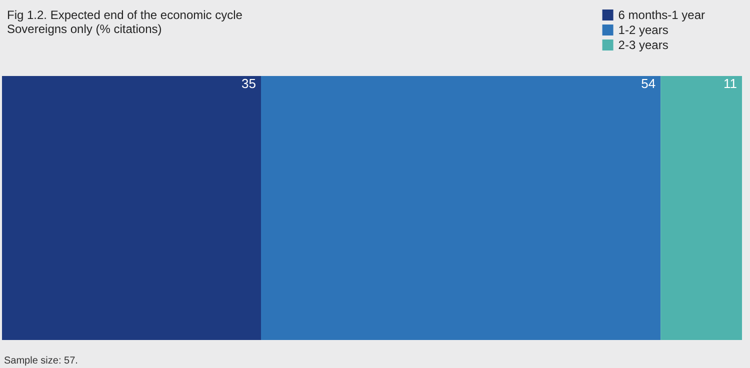 The height and width of the screenshot is (368, 750). I want to click on data-label: 54, so click(648, 83).